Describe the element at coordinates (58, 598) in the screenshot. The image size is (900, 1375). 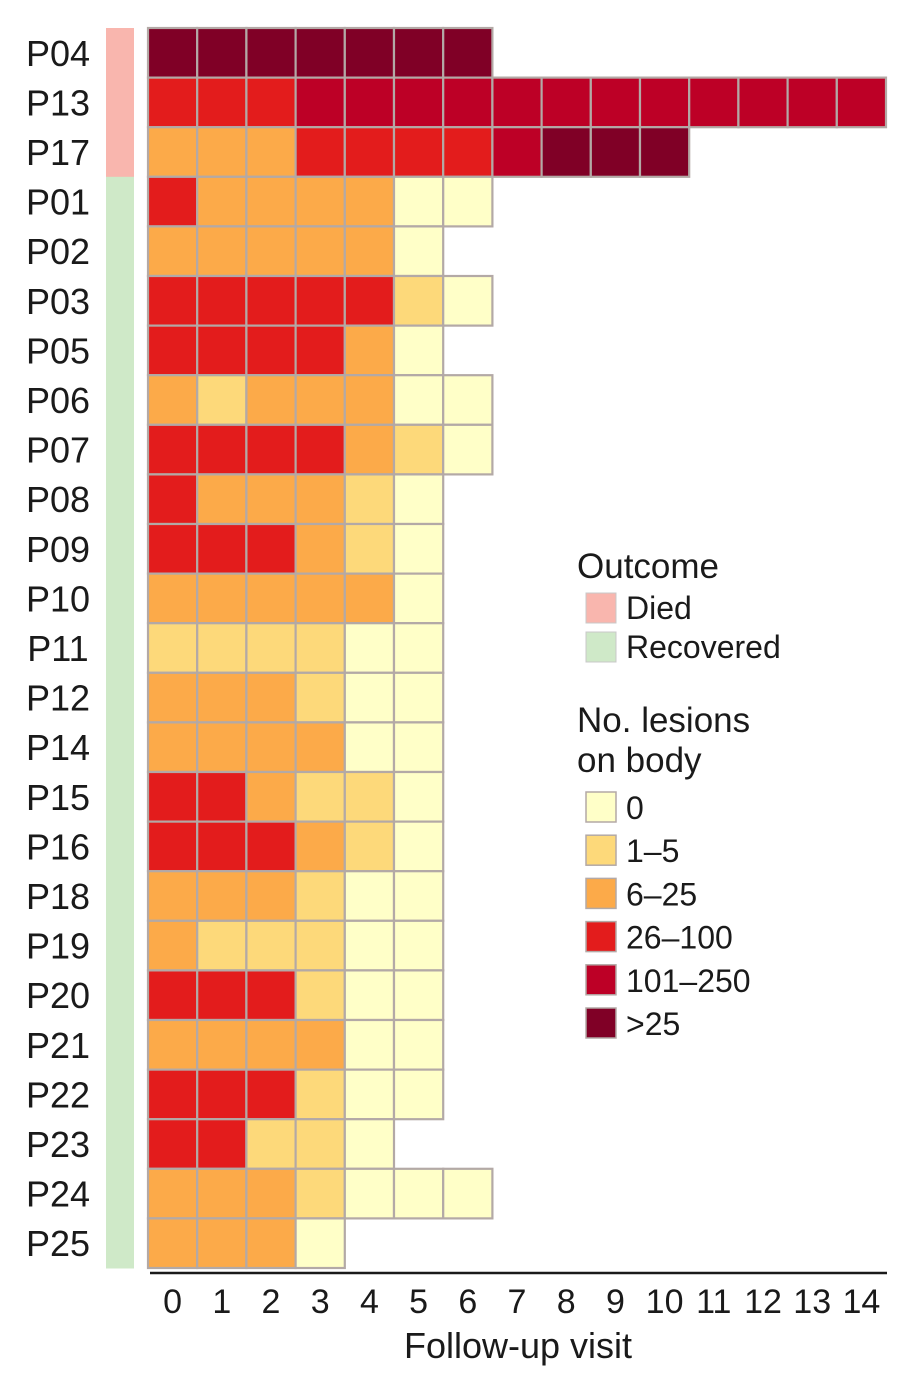
I see `row-label: P10` at that location.